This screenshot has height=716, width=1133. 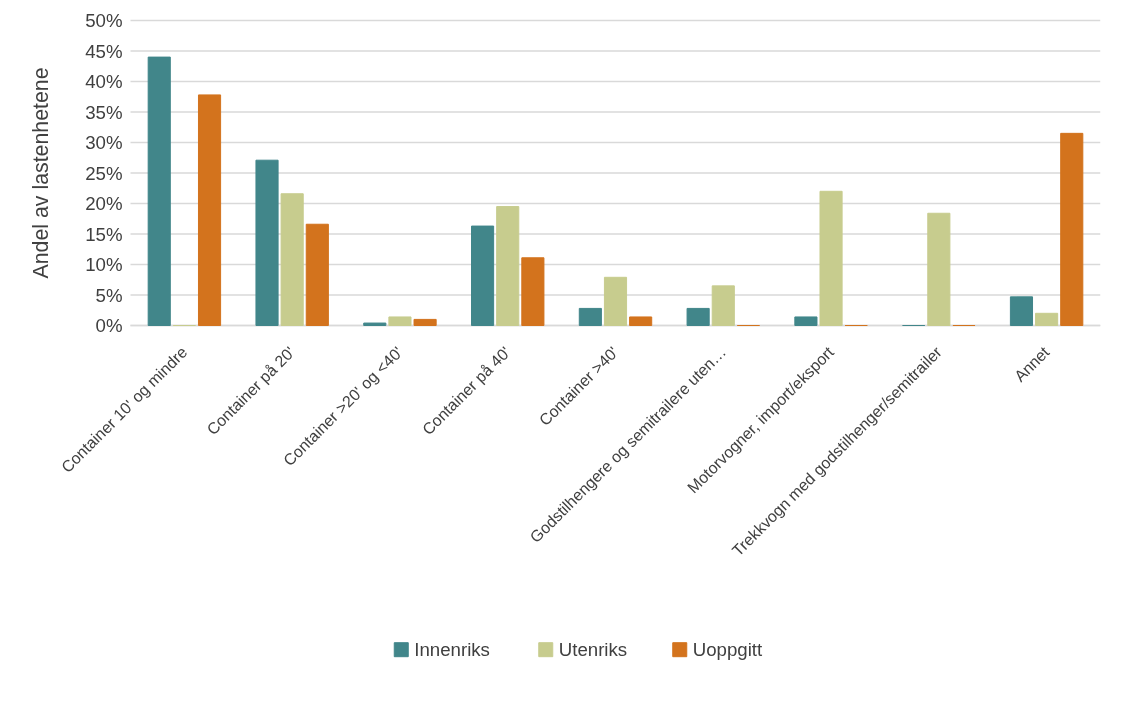 I want to click on y-tick-label: 5%, so click(x=109, y=295).